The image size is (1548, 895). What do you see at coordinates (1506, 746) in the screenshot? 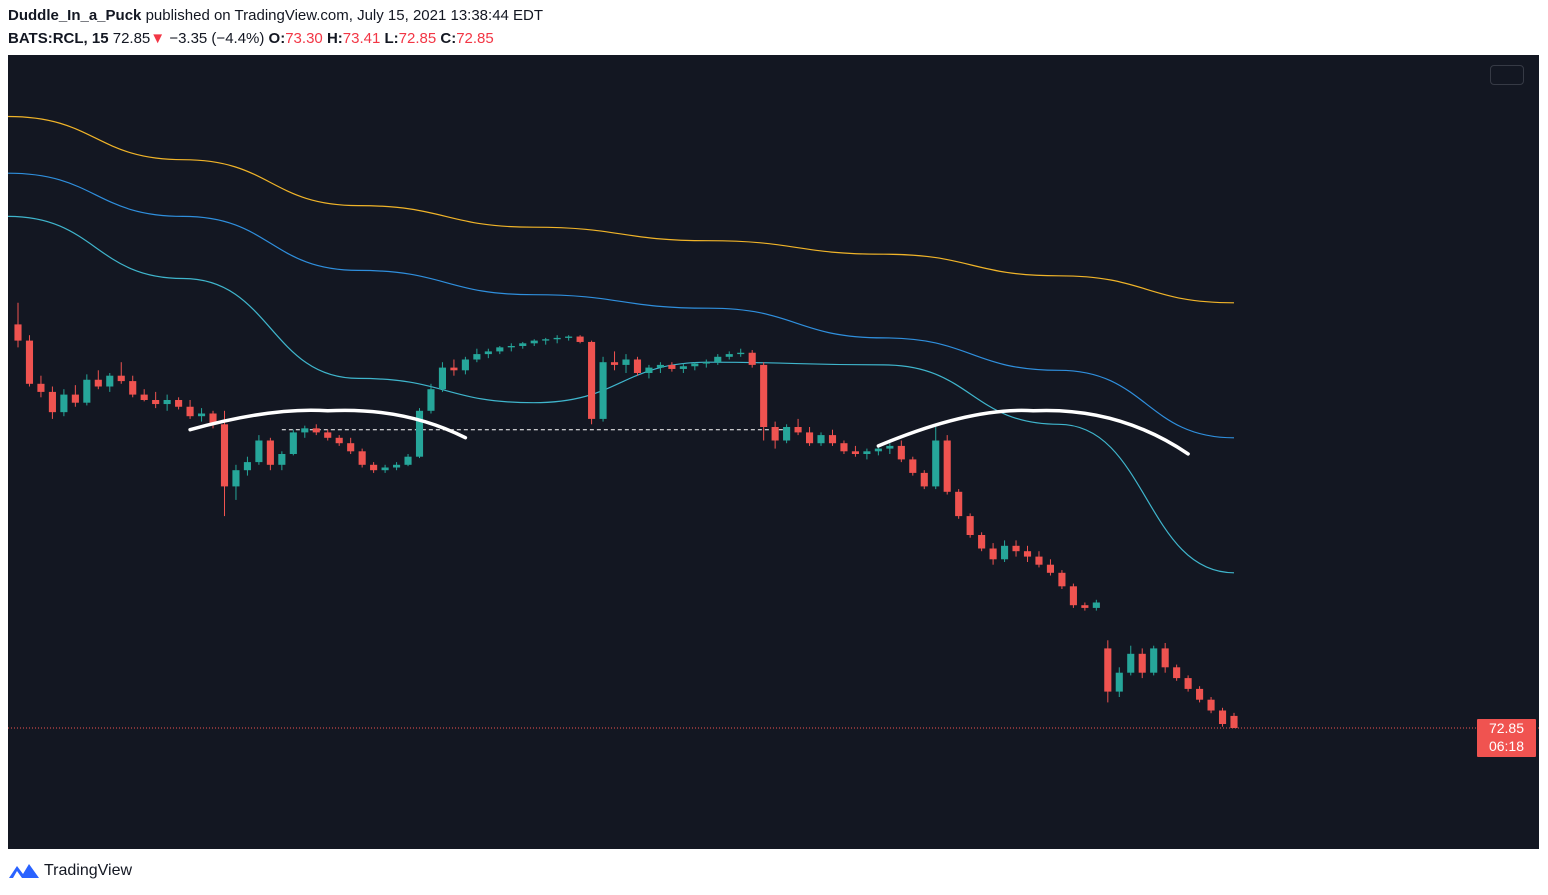
I see `price-tag-countdown: 06:18` at bounding box center [1506, 746].